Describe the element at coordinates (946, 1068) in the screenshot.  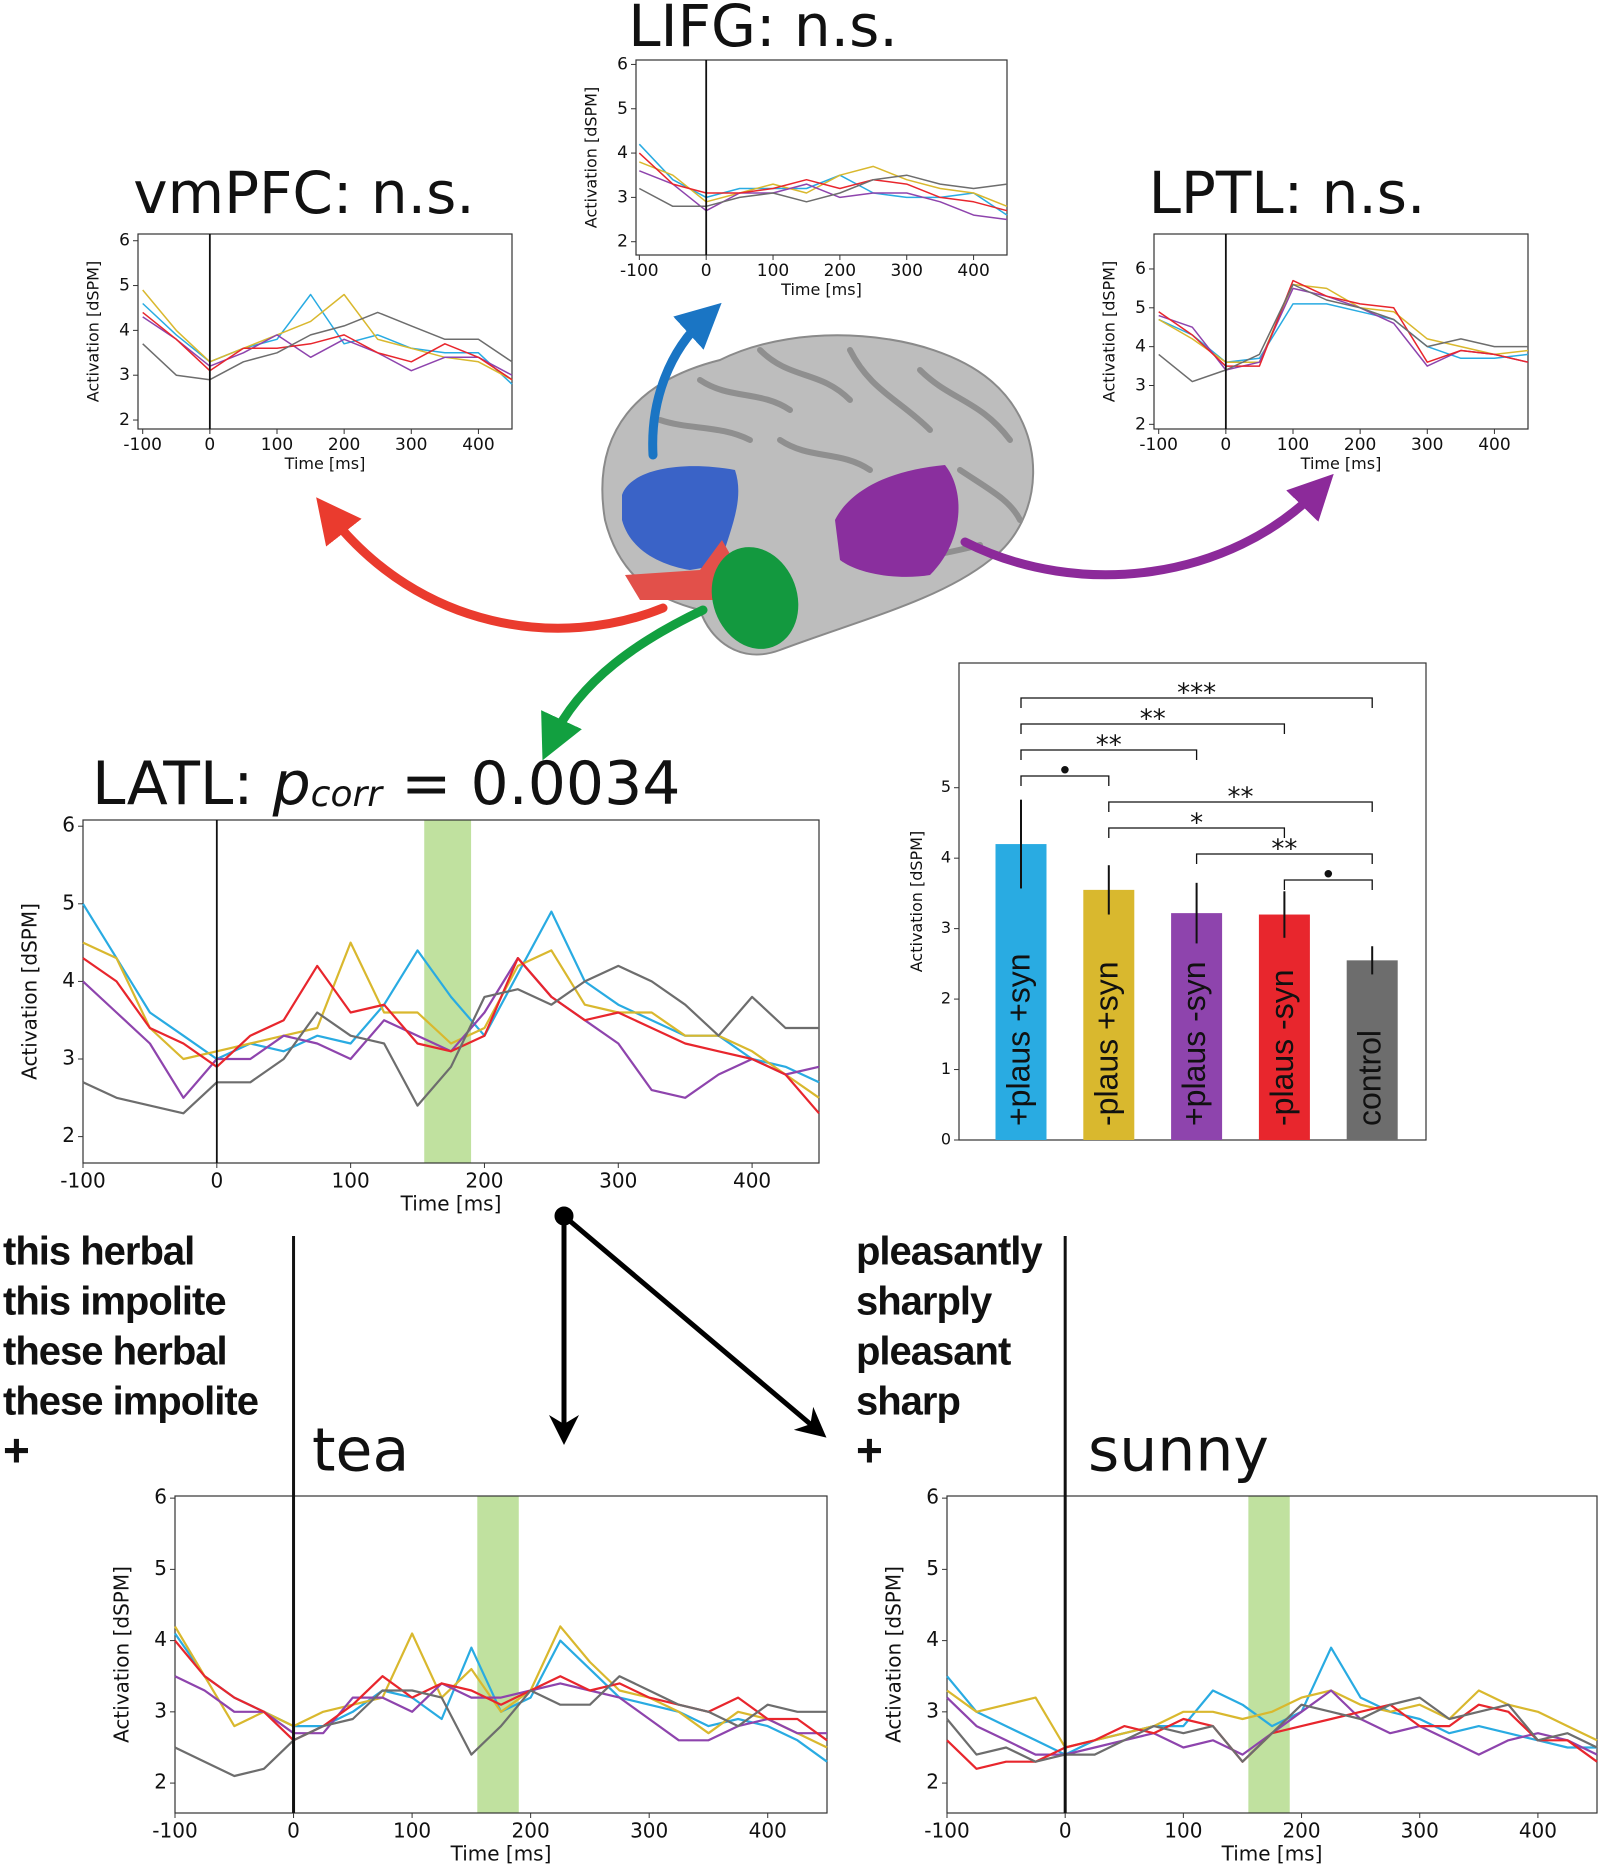
I see `y-tick-label: 1` at that location.